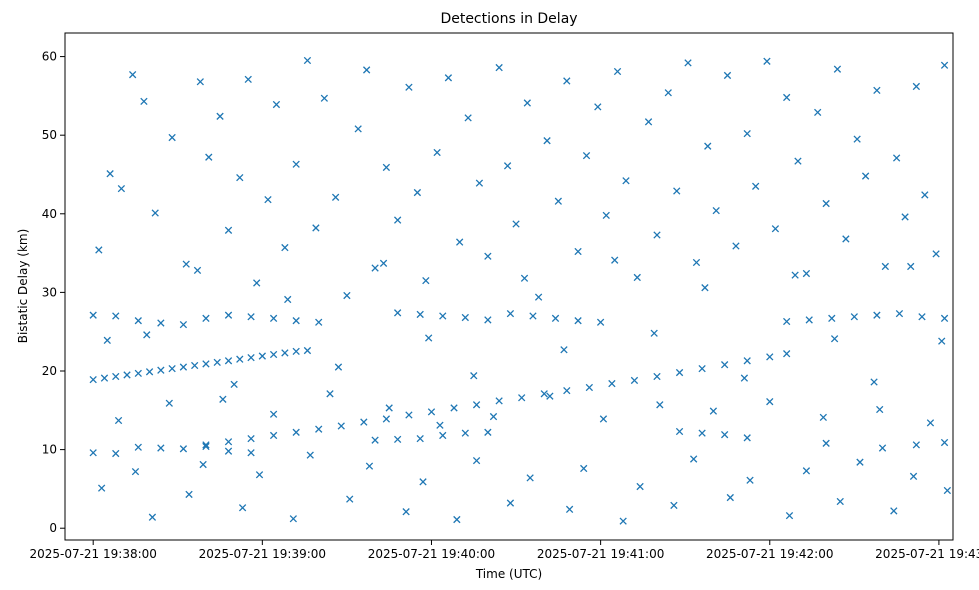 The image size is (979, 590). I want to click on y-axis: 0 10 20 30 40 50 60, so click(53, 292).